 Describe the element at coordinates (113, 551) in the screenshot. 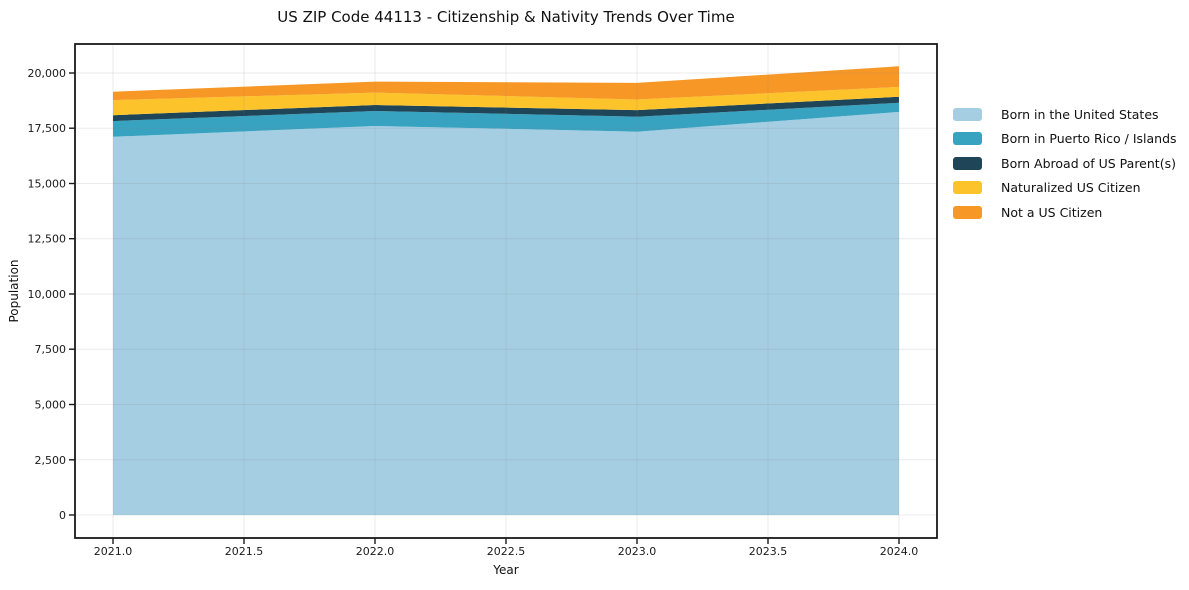

I see `x-tick-label: 2021.0` at that location.